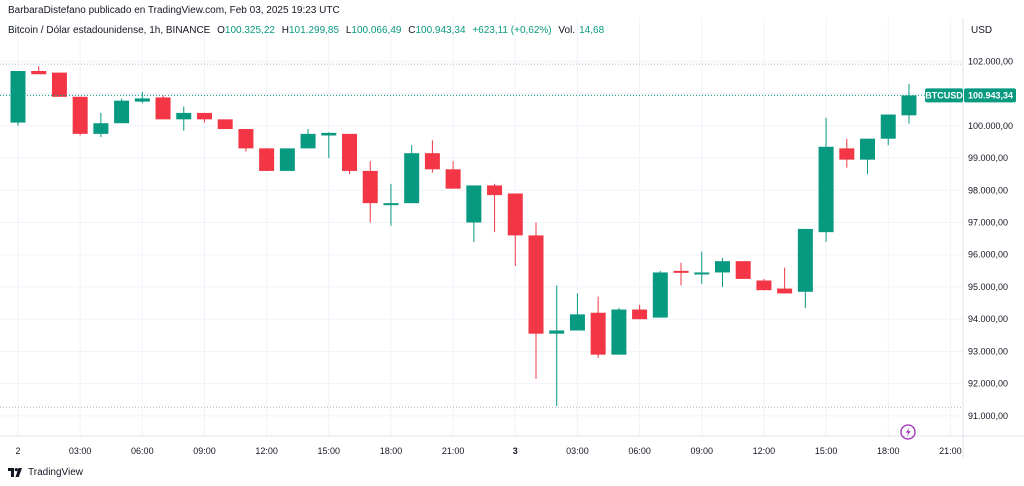 Image resolution: width=1024 pixels, height=486 pixels. Describe the element at coordinates (376, 30) in the screenshot. I see `low-value: 100.066,49` at that location.